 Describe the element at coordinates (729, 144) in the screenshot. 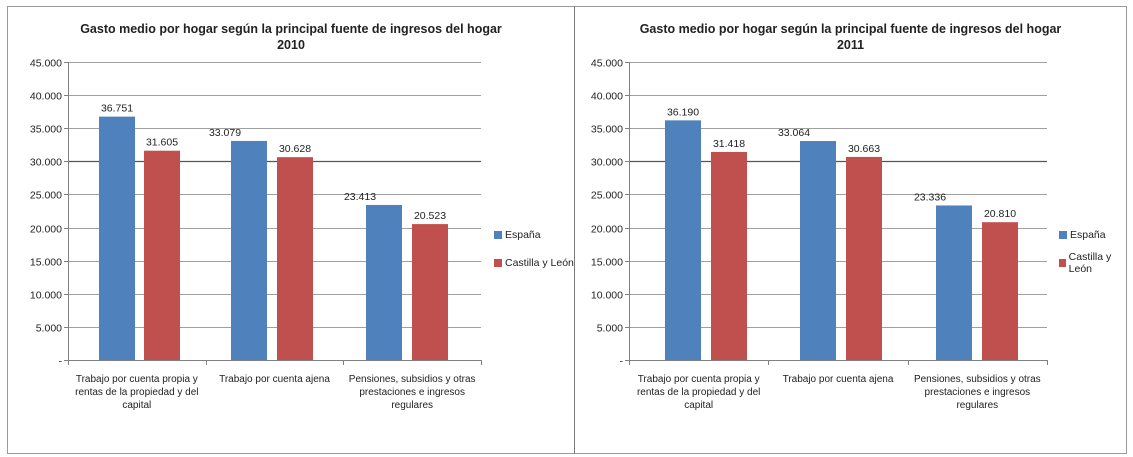

I see `data-label: 31.418` at that location.